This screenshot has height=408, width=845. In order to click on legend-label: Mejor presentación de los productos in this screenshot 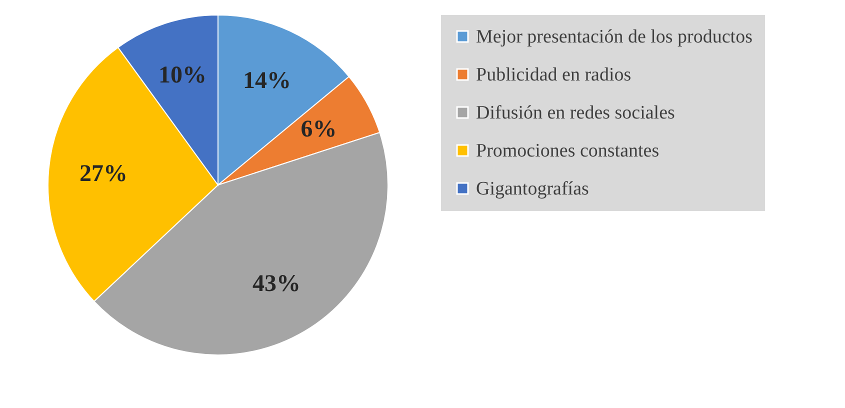, I will do `click(614, 37)`.